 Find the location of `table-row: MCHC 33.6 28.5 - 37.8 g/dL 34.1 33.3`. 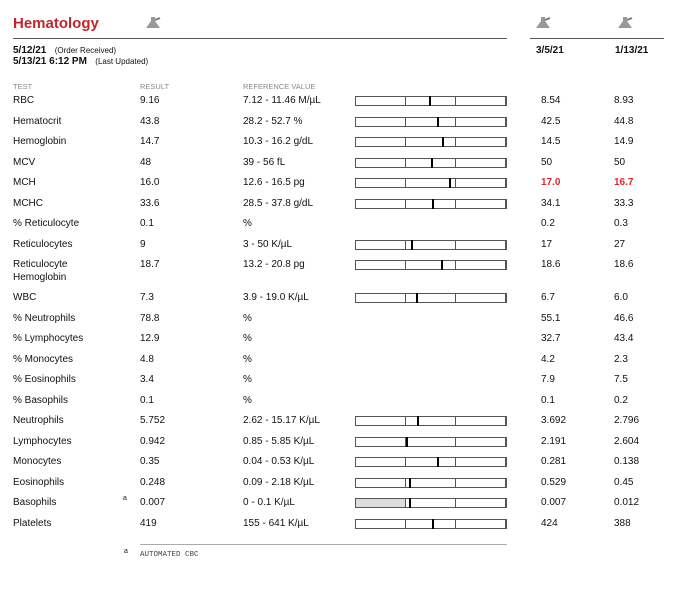

table-row: MCHC 33.6 28.5 - 37.8 g/dL 34.1 33.3 is located at coordinates (339, 204).